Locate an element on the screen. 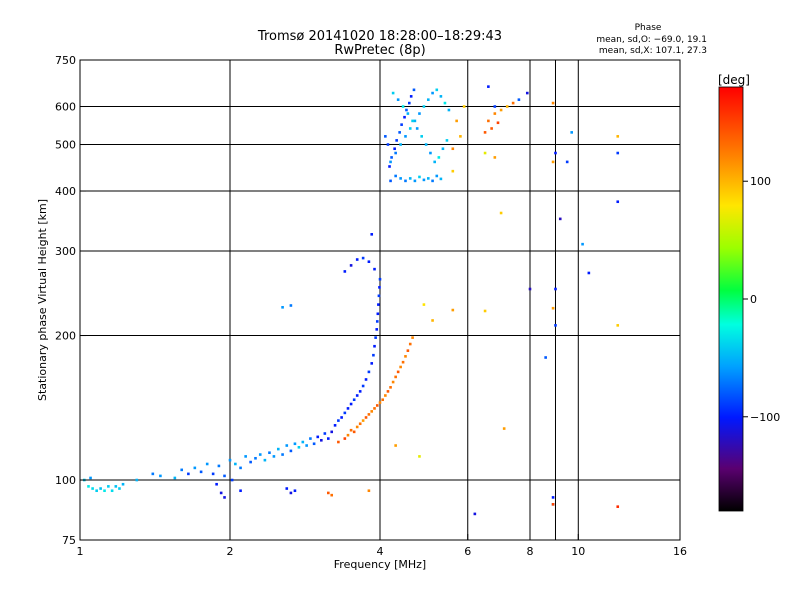  x-tick-label: 8 is located at coordinates (530, 551).